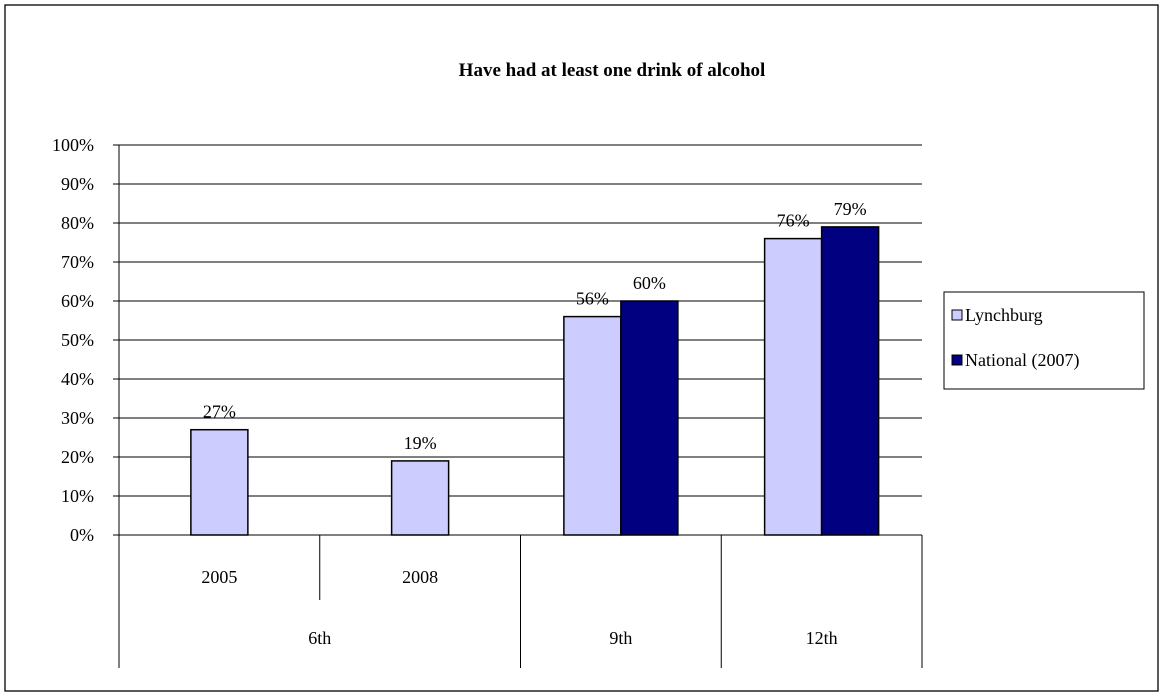  I want to click on data-label: 56%, so click(592, 299).